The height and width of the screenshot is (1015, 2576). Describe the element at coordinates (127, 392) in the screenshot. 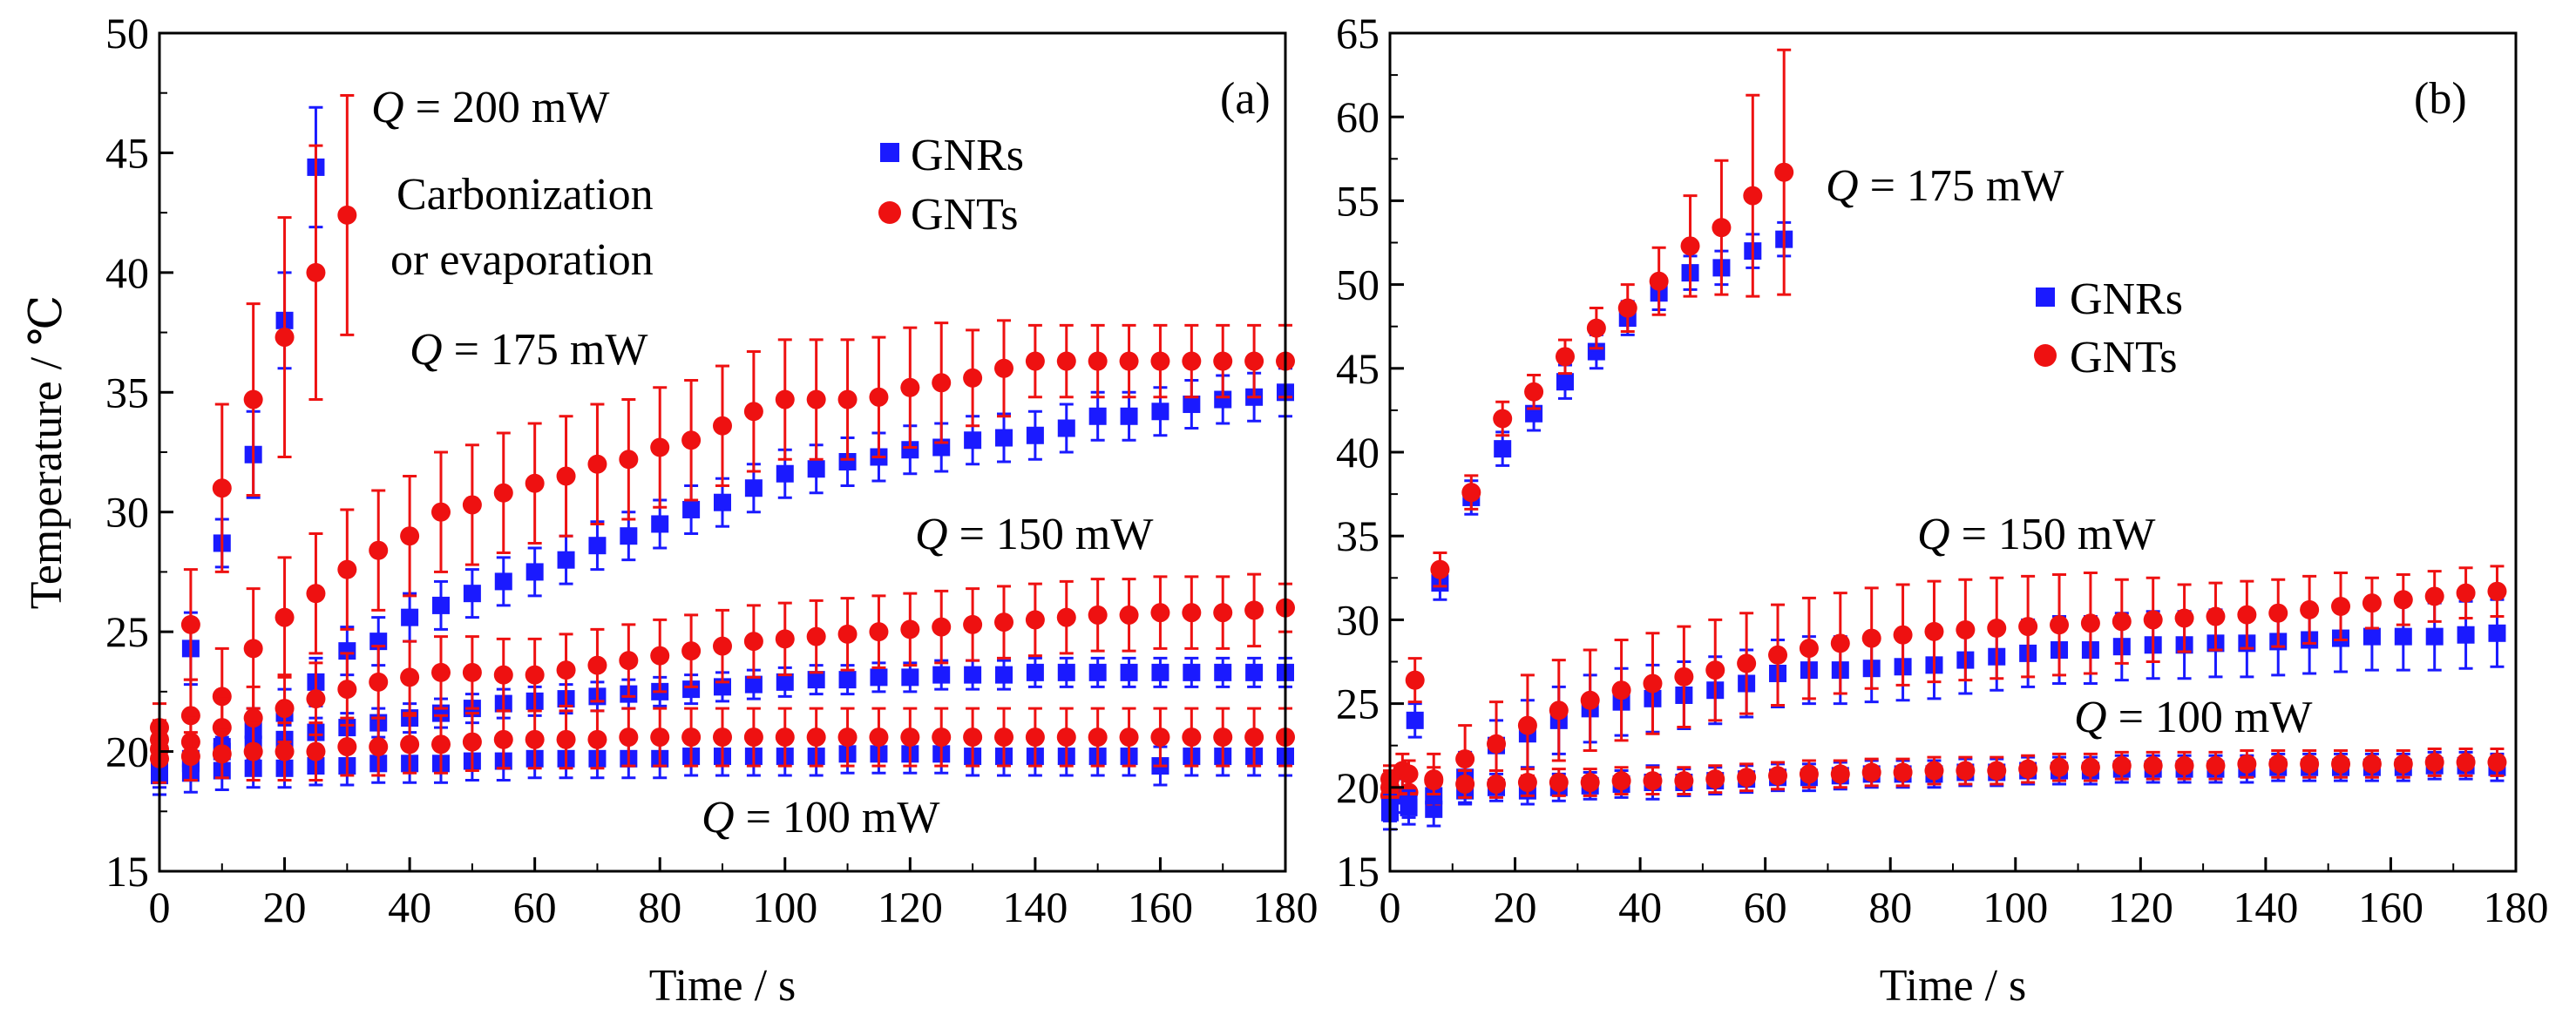

I see `panel-a-ytick-label: 35` at that location.